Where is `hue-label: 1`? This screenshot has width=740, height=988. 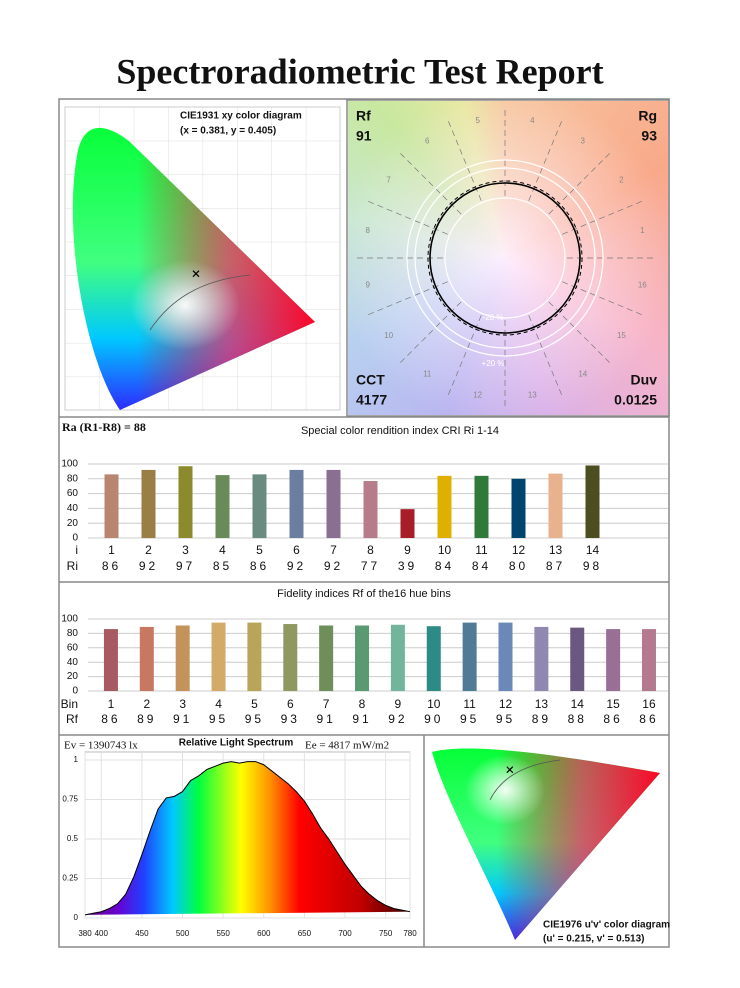 hue-label: 1 is located at coordinates (642, 230).